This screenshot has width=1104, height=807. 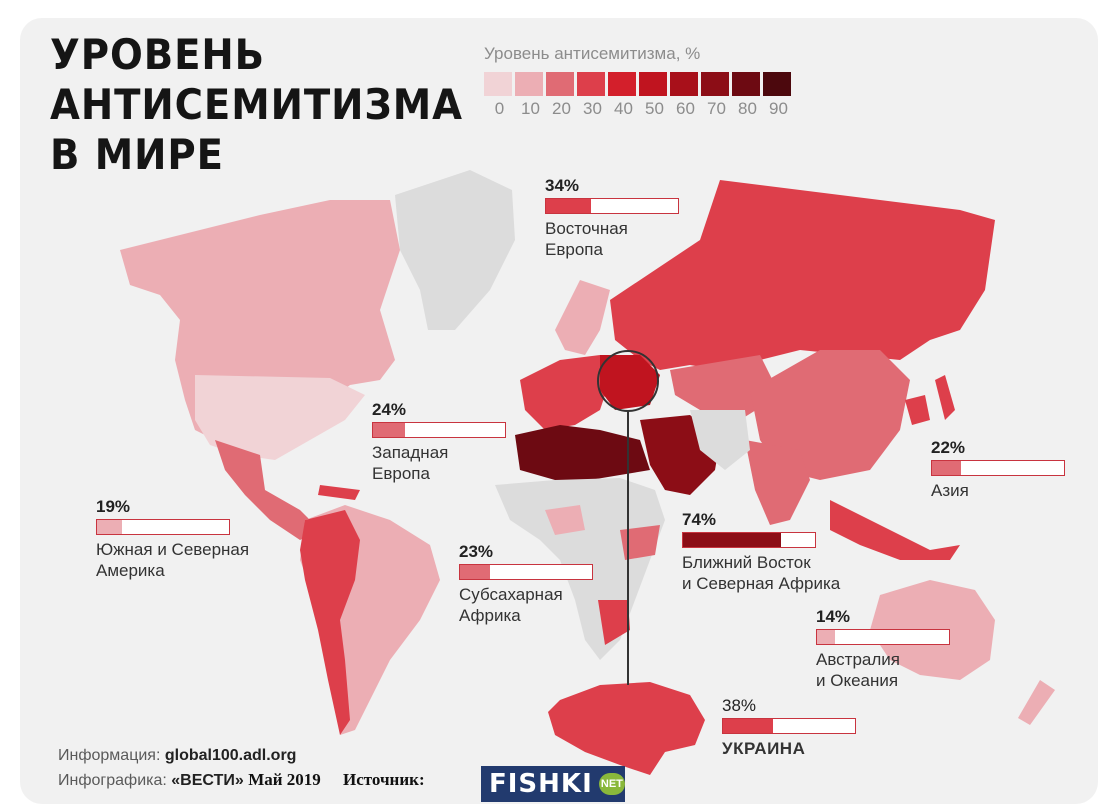 What do you see at coordinates (284, 779) in the screenshot?
I see `date: Май 2019` at bounding box center [284, 779].